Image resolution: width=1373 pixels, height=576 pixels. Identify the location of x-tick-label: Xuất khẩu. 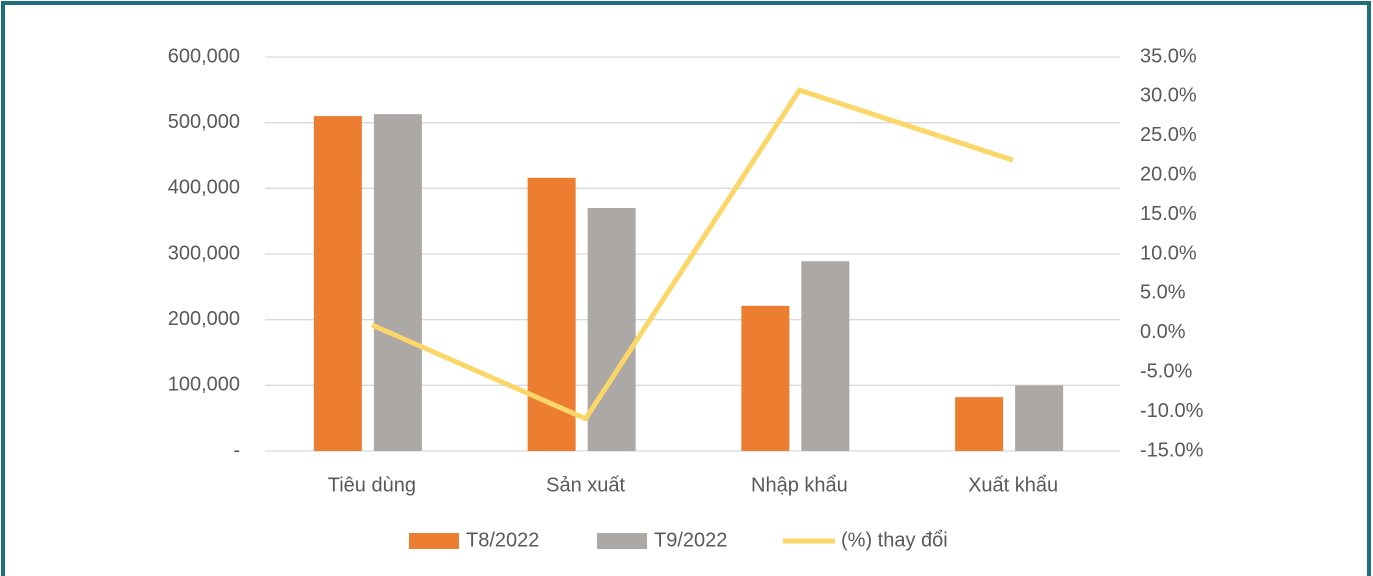
(1013, 485).